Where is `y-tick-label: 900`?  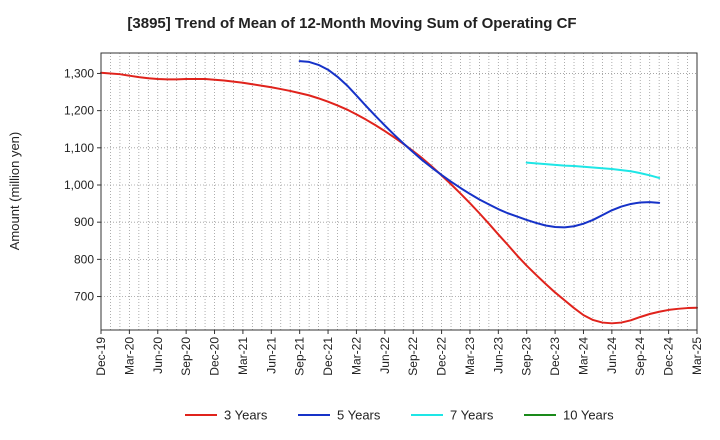
y-tick-label: 900 is located at coordinates (84, 222).